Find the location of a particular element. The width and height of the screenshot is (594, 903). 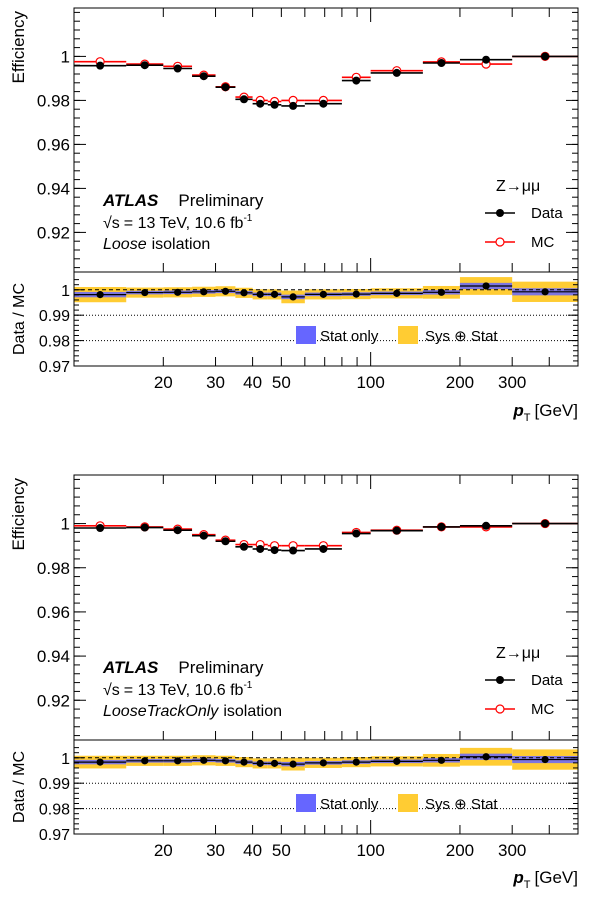

isolation-name: LooseTrackOnly is located at coordinates (161, 711).